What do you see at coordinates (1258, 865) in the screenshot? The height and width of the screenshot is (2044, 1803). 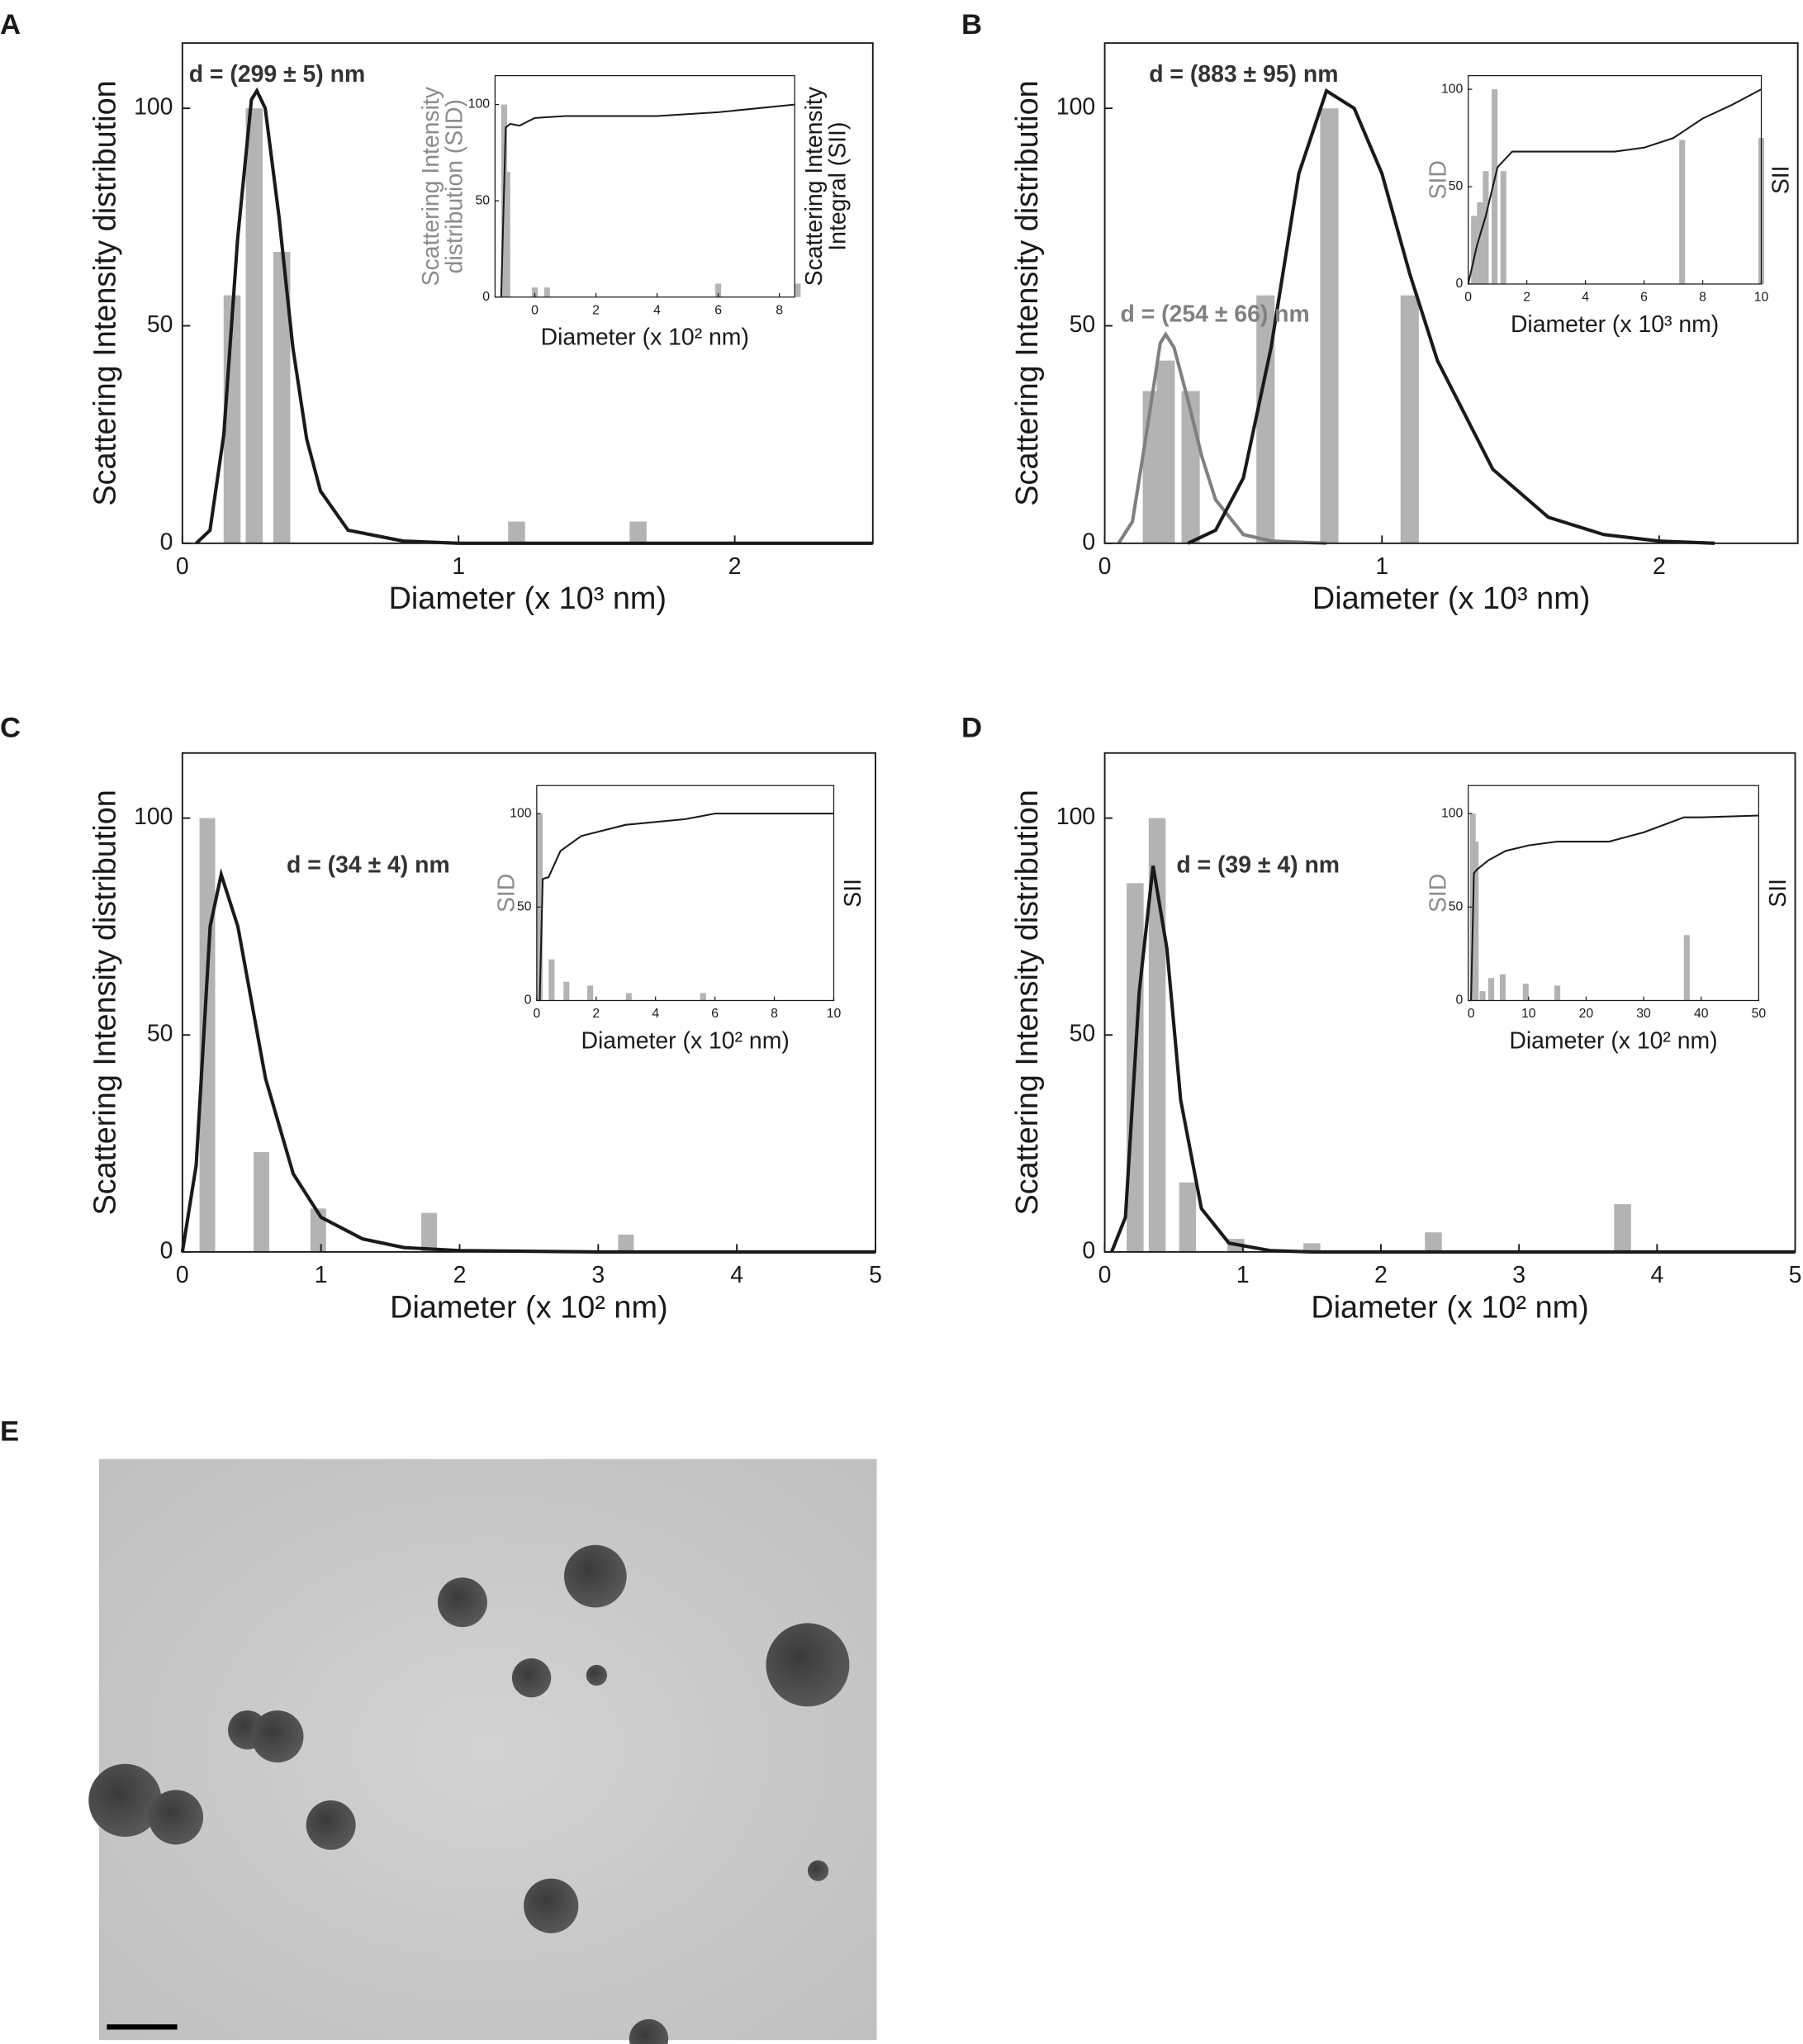 I see `annotation: d = (39 ± 4) nm` at bounding box center [1258, 865].